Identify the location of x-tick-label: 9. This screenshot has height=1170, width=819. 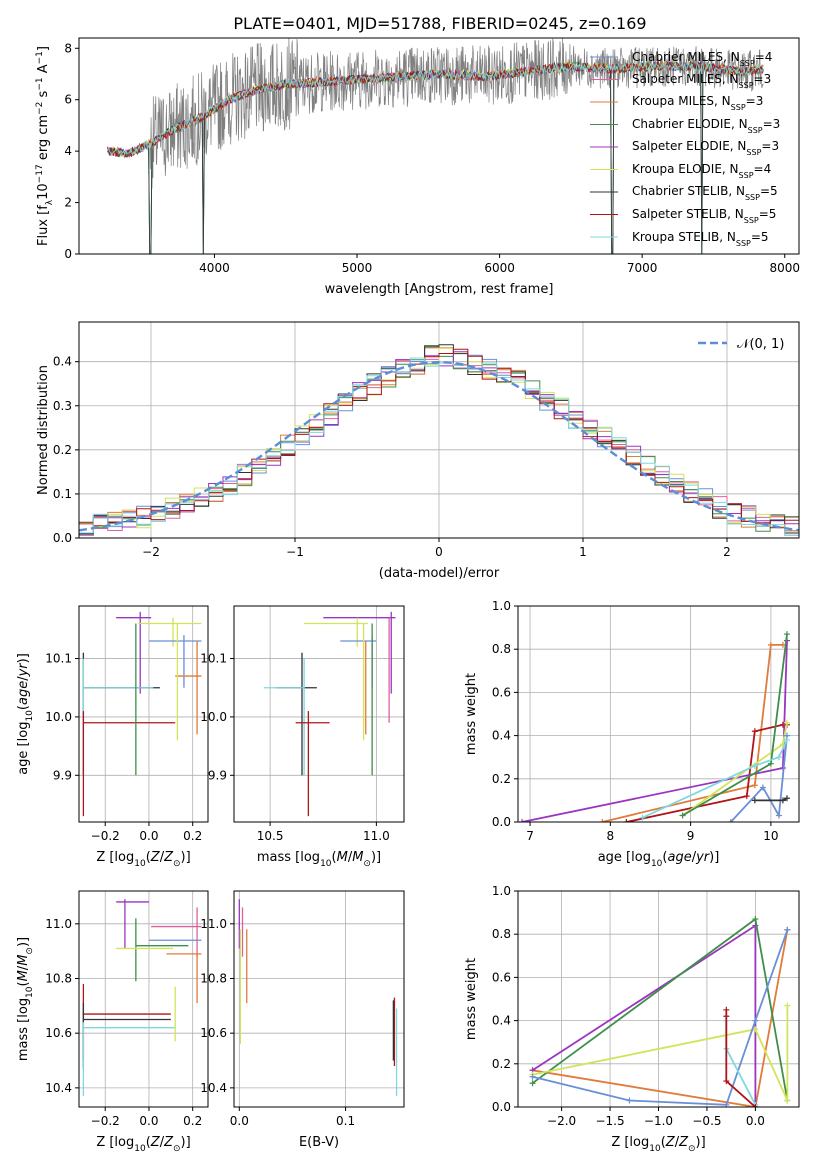
(691, 836).